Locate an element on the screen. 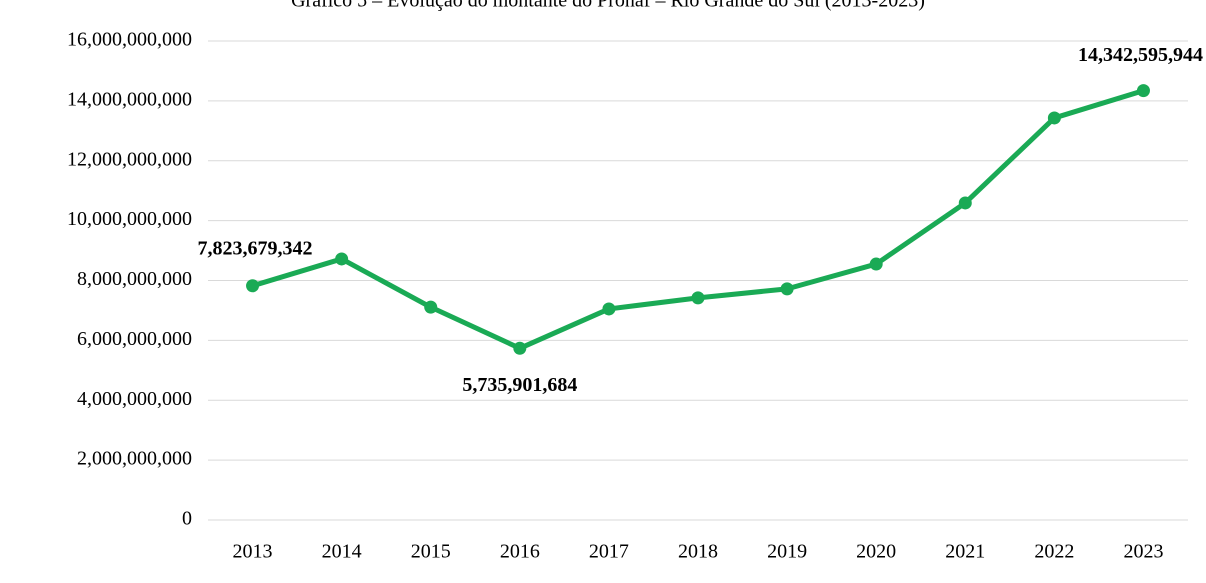  y-tick-label: 16,000,000,000 is located at coordinates (129, 40).